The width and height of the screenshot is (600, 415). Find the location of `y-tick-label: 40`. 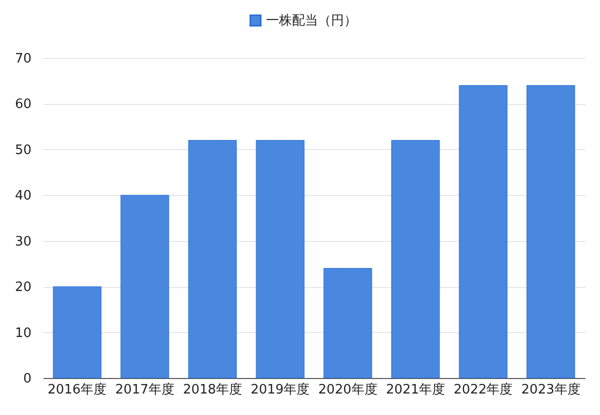

y-tick-label: 40 is located at coordinates (23, 196).